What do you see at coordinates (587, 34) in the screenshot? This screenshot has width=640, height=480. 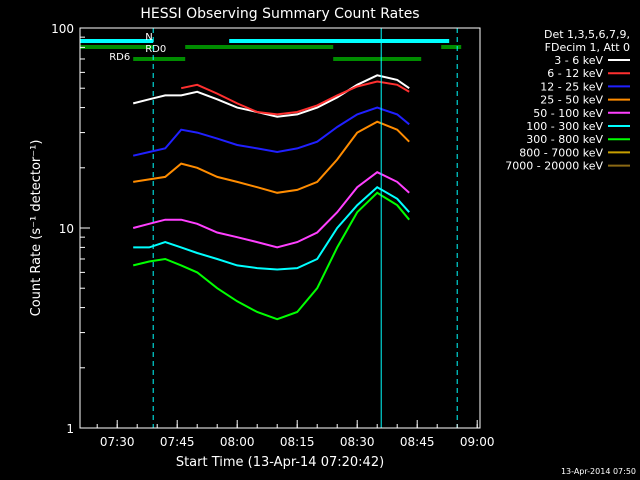 I see `legend-header-0: Det 1,3,5,6,7,9,` at bounding box center [587, 34].